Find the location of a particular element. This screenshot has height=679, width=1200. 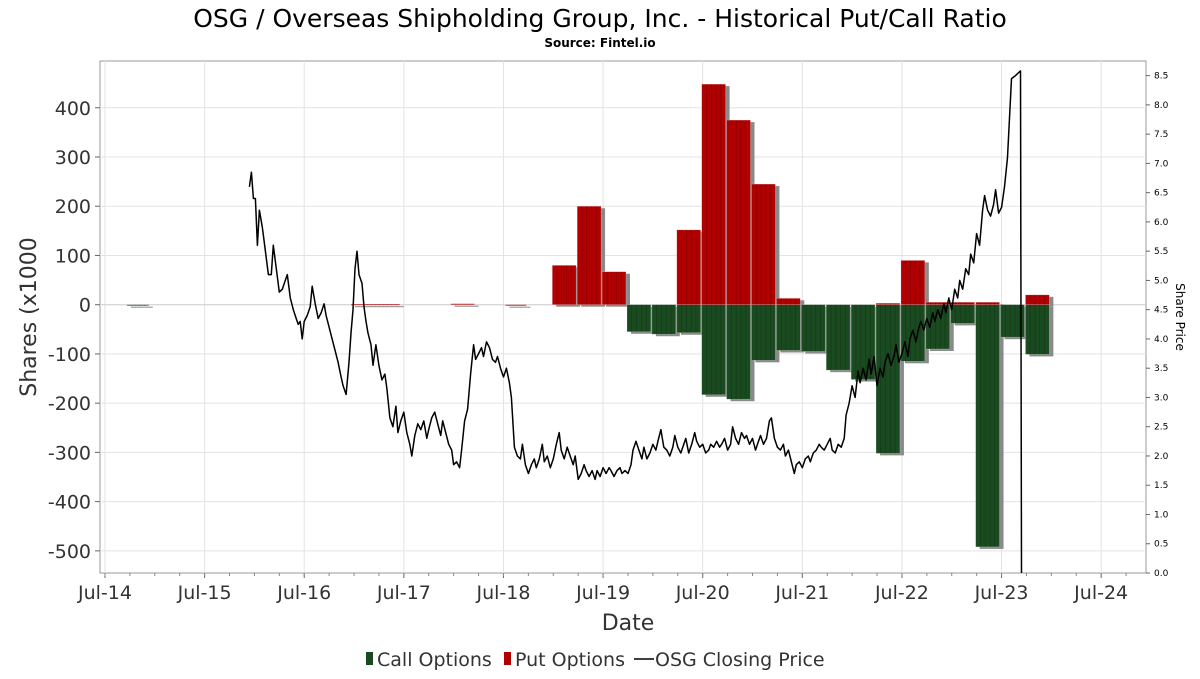

x-tick-label: Jul-14 is located at coordinates (104, 593).